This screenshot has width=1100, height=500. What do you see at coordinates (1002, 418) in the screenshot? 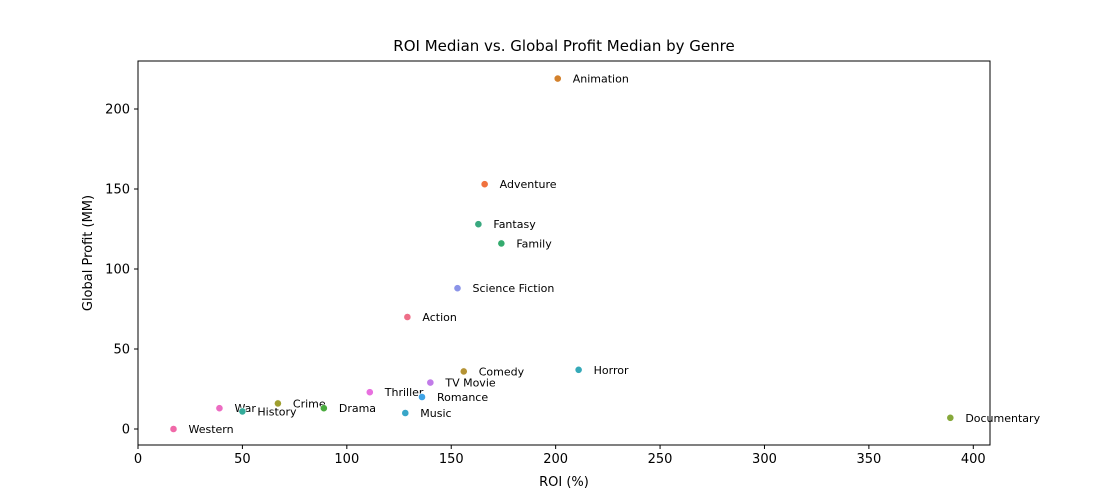
I see `point-label: Documentary` at bounding box center [1002, 418].